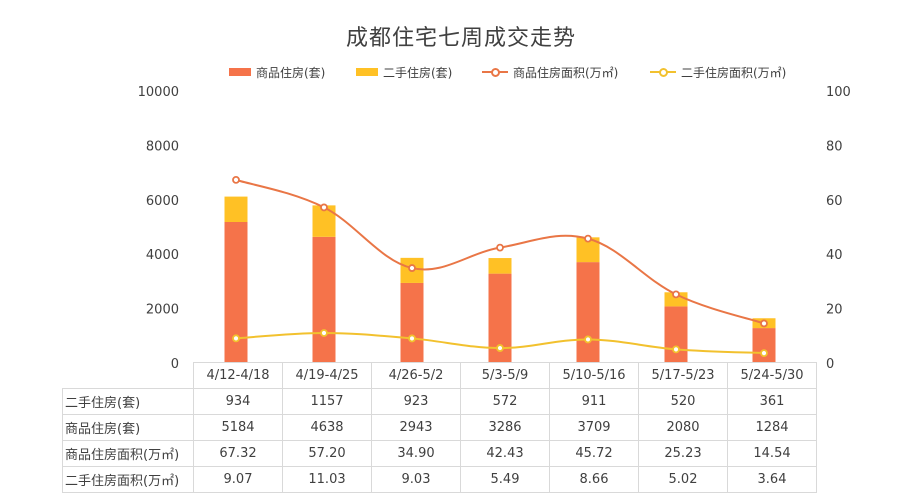 Image resolution: width=922 pixels, height=493 pixels. What do you see at coordinates (327, 479) in the screenshot?
I see `table-cell: 11.03` at bounding box center [327, 479].